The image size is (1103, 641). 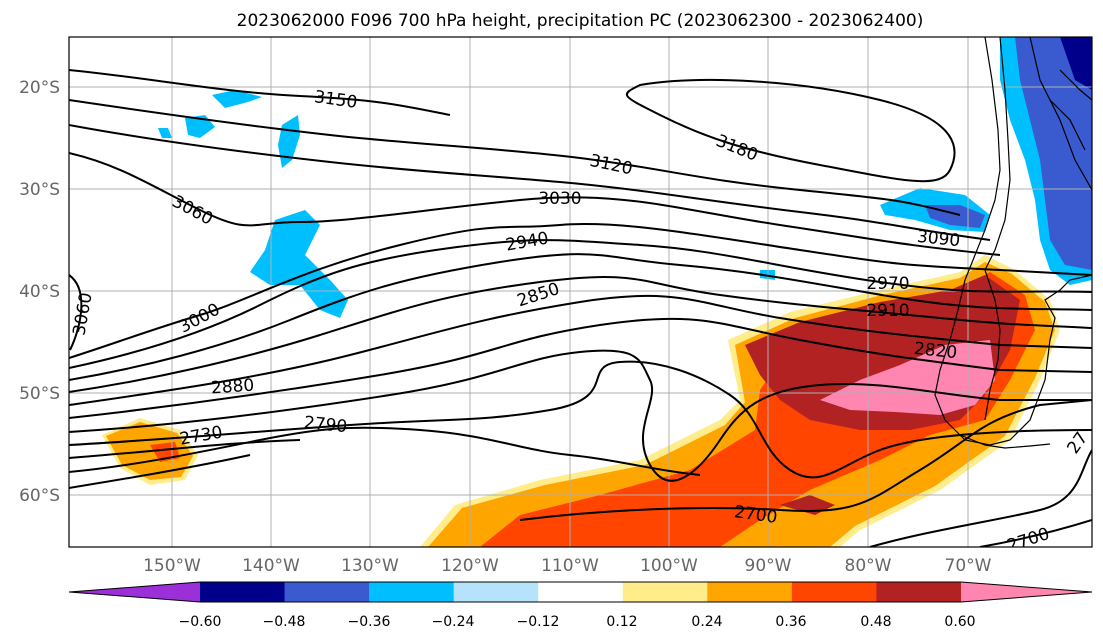 I want to click on colorbar-tick-label: 0.48, so click(x=875, y=622).